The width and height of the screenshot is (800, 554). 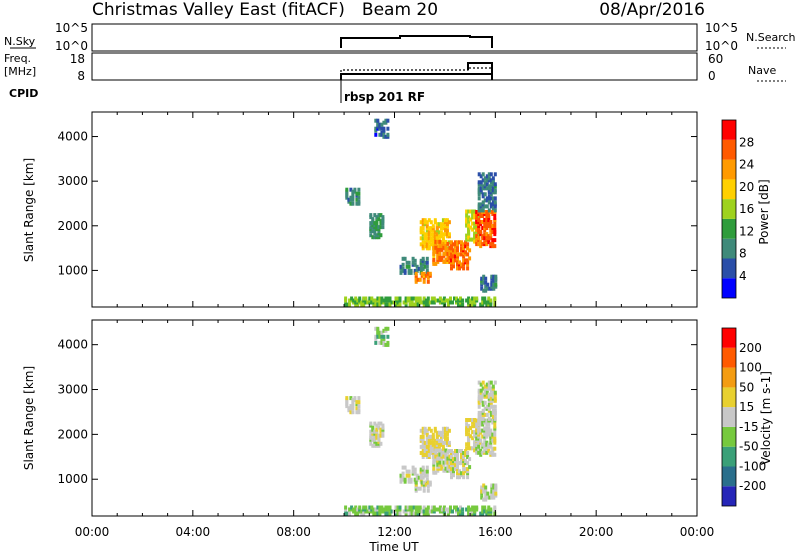 What do you see at coordinates (72, 226) in the screenshot?
I see `y-tick-label: 2000` at bounding box center [72, 226].